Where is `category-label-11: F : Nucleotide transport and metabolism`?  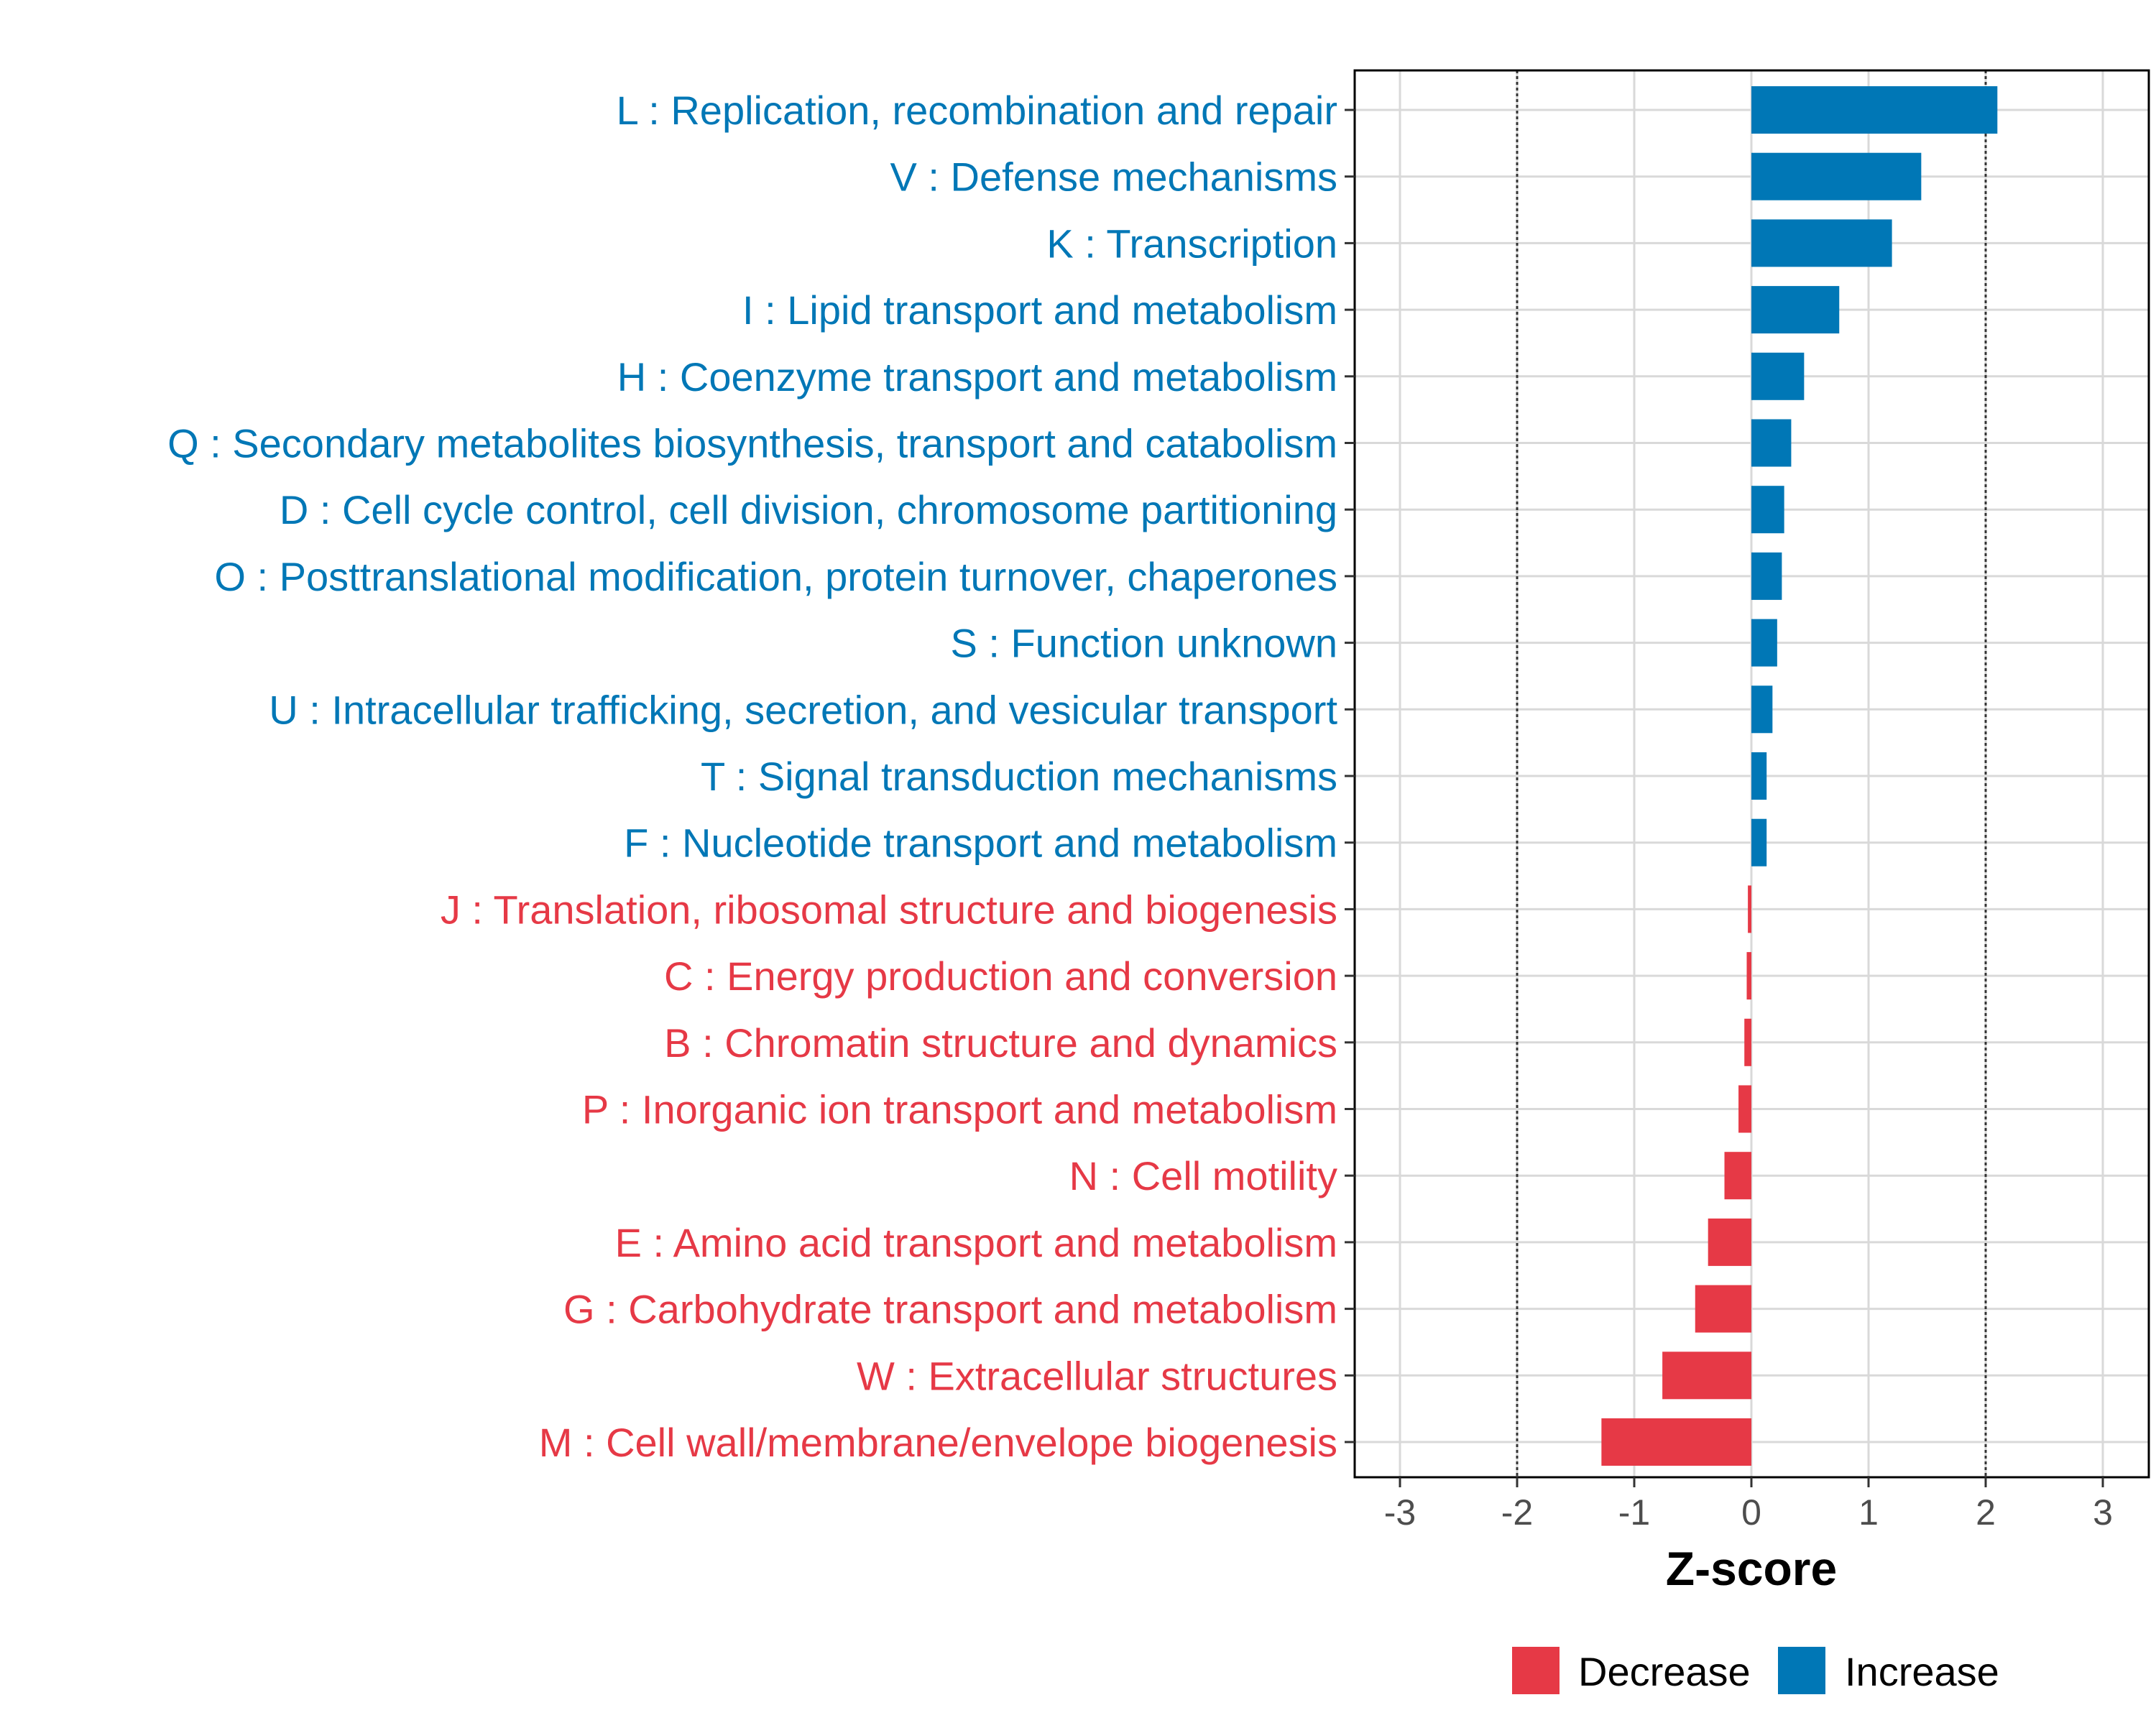
category-label-11: F : Nucleotide transport and metabolism is located at coordinates (981, 844).